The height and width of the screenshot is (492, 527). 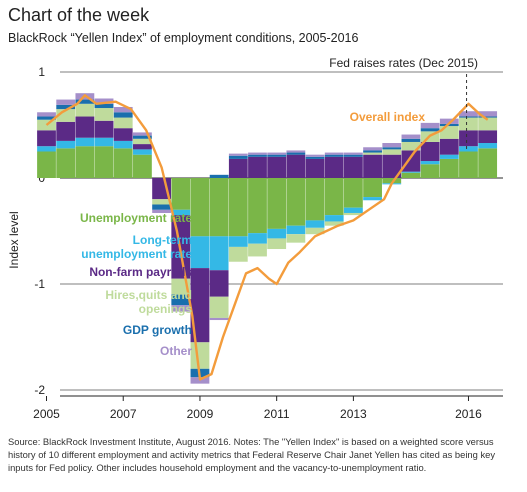 I want to click on x-tick-label: 2013, so click(x=353, y=414).